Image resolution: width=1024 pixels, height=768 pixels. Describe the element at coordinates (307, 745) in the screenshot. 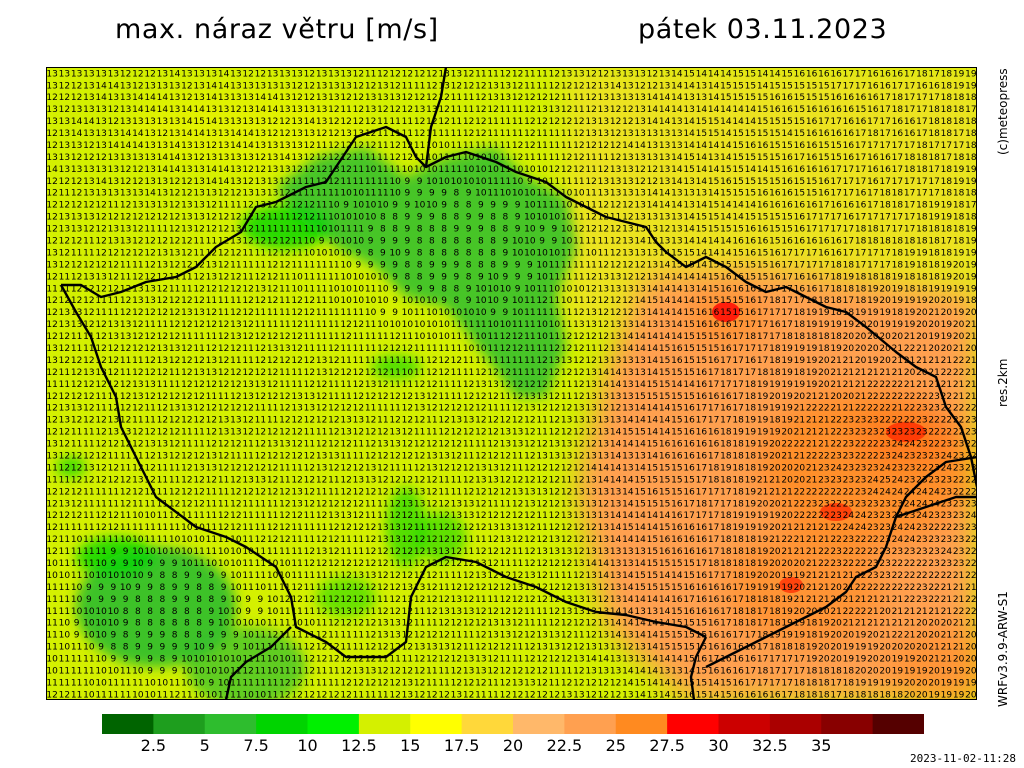

I see `colorbar-tick-label: 10` at that location.